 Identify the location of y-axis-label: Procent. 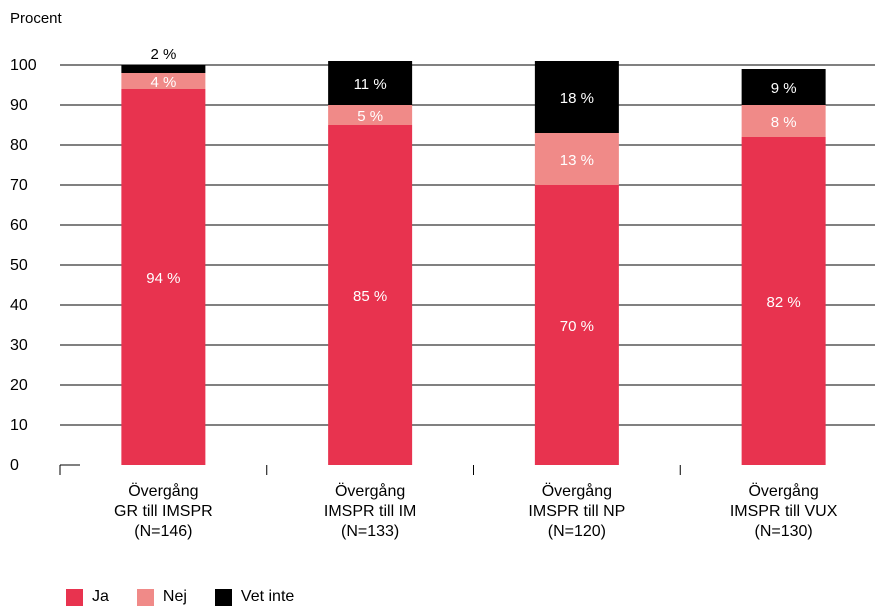
(36, 18).